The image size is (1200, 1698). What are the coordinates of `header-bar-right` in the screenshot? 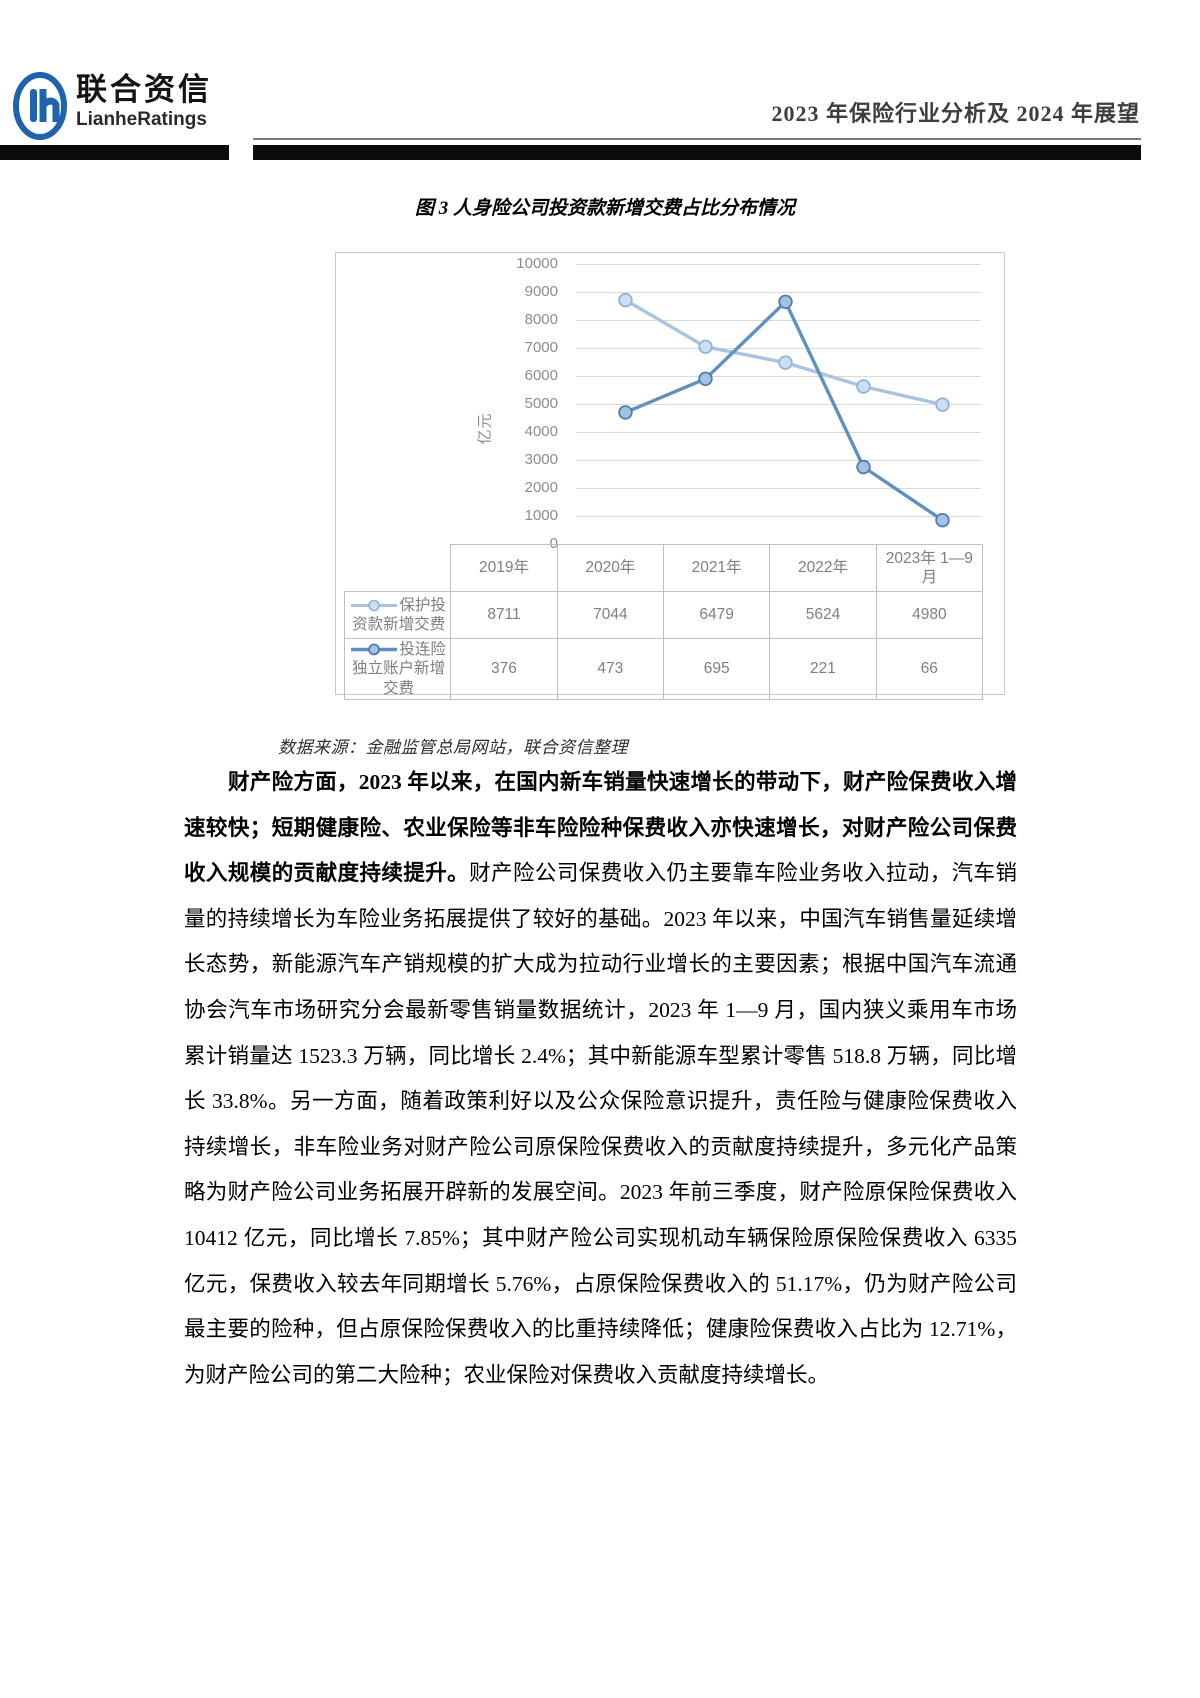 It's located at (697, 152).